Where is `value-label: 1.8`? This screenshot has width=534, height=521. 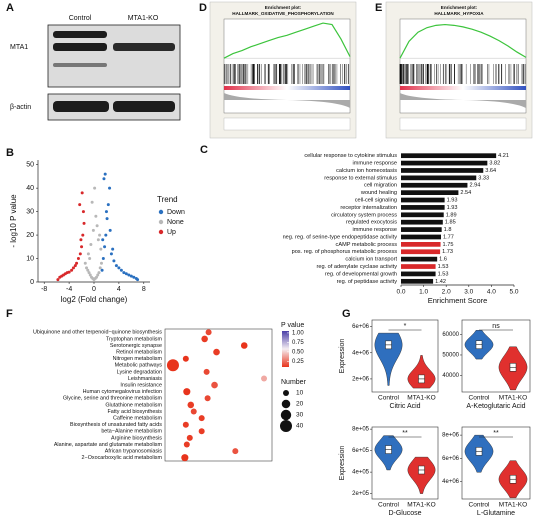 value-label: 1.8 is located at coordinates (448, 230).